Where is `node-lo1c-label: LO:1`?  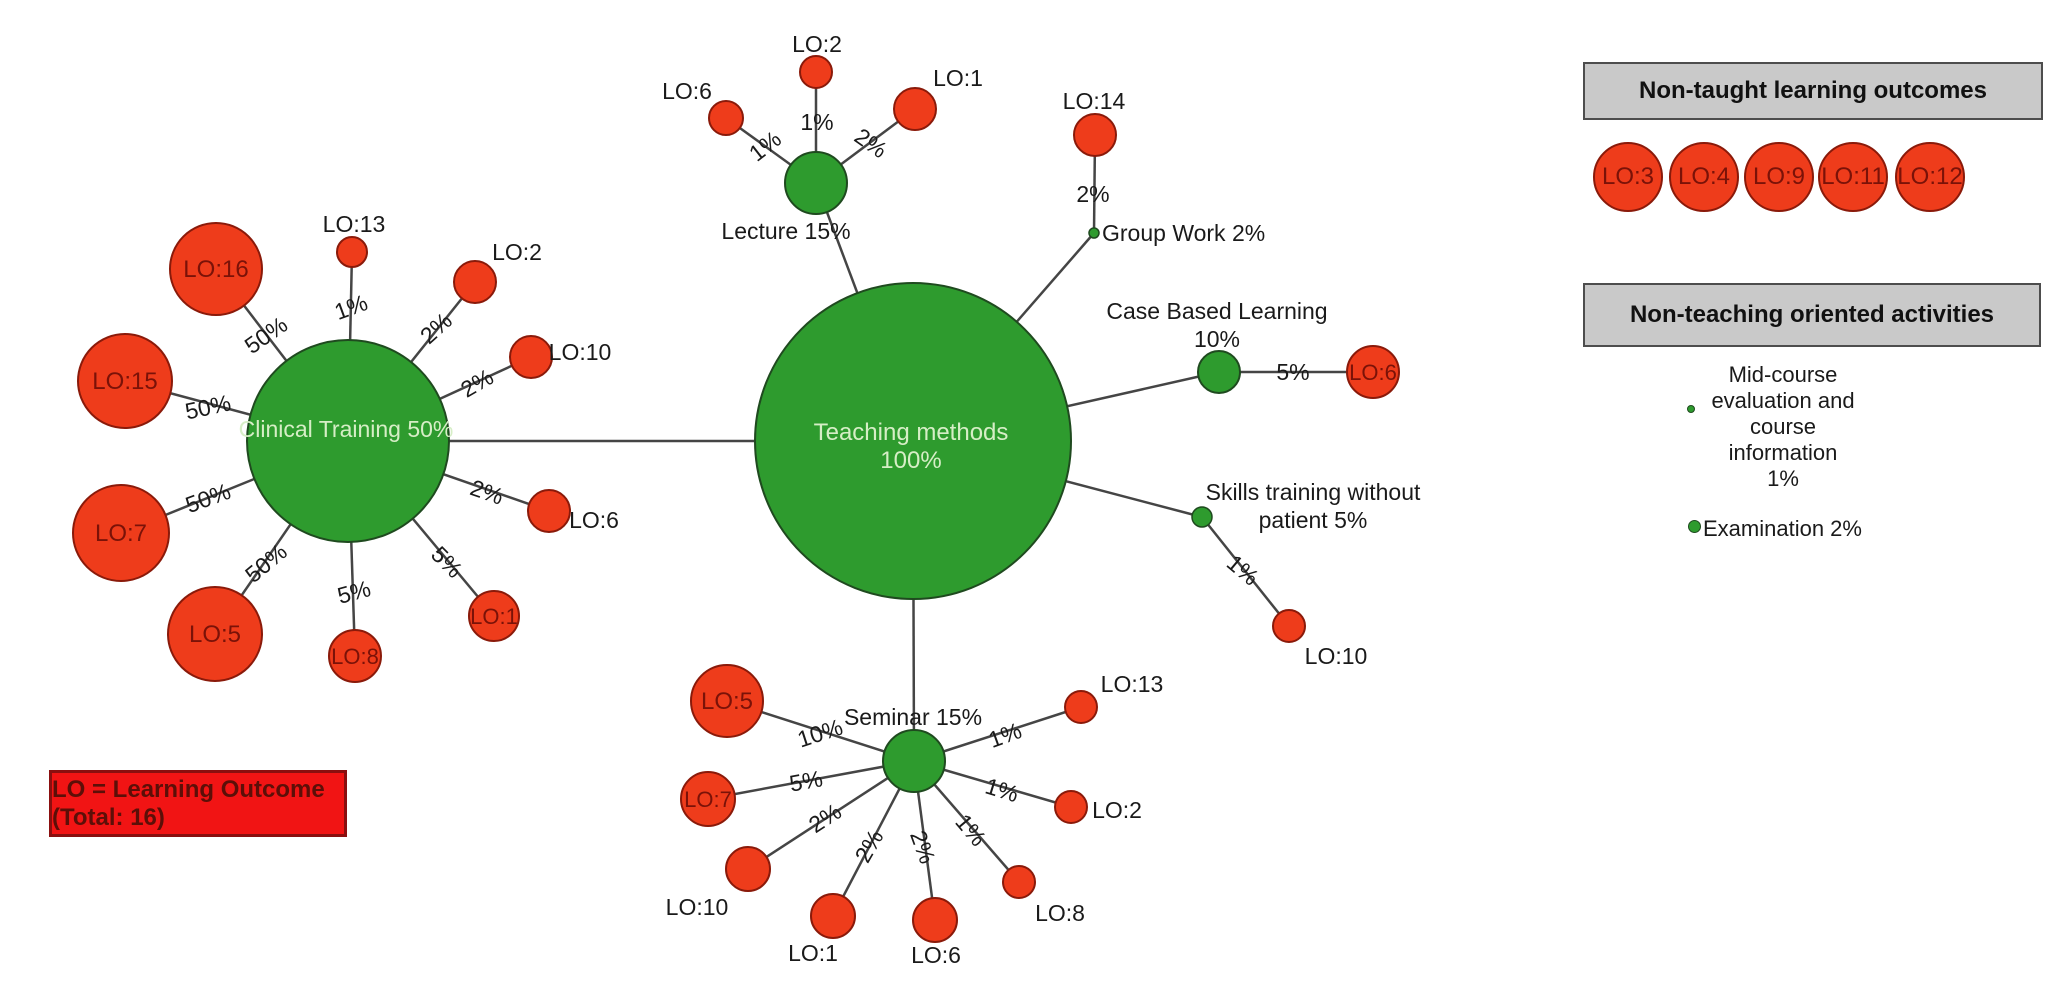 node-lo1c-label: LO:1 is located at coordinates (494, 616).